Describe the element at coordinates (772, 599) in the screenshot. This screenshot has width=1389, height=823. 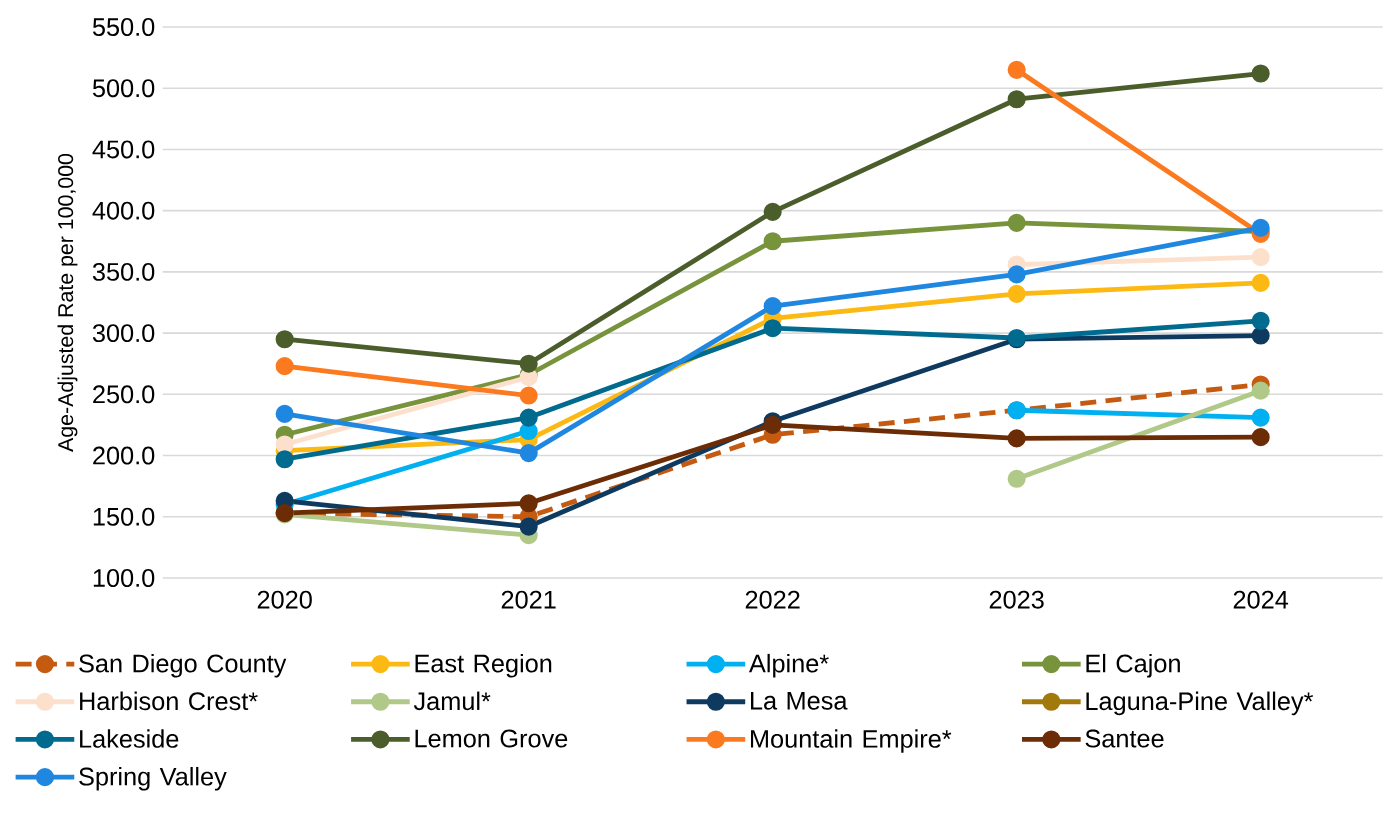
I see `x-tick-label: 2022` at that location.